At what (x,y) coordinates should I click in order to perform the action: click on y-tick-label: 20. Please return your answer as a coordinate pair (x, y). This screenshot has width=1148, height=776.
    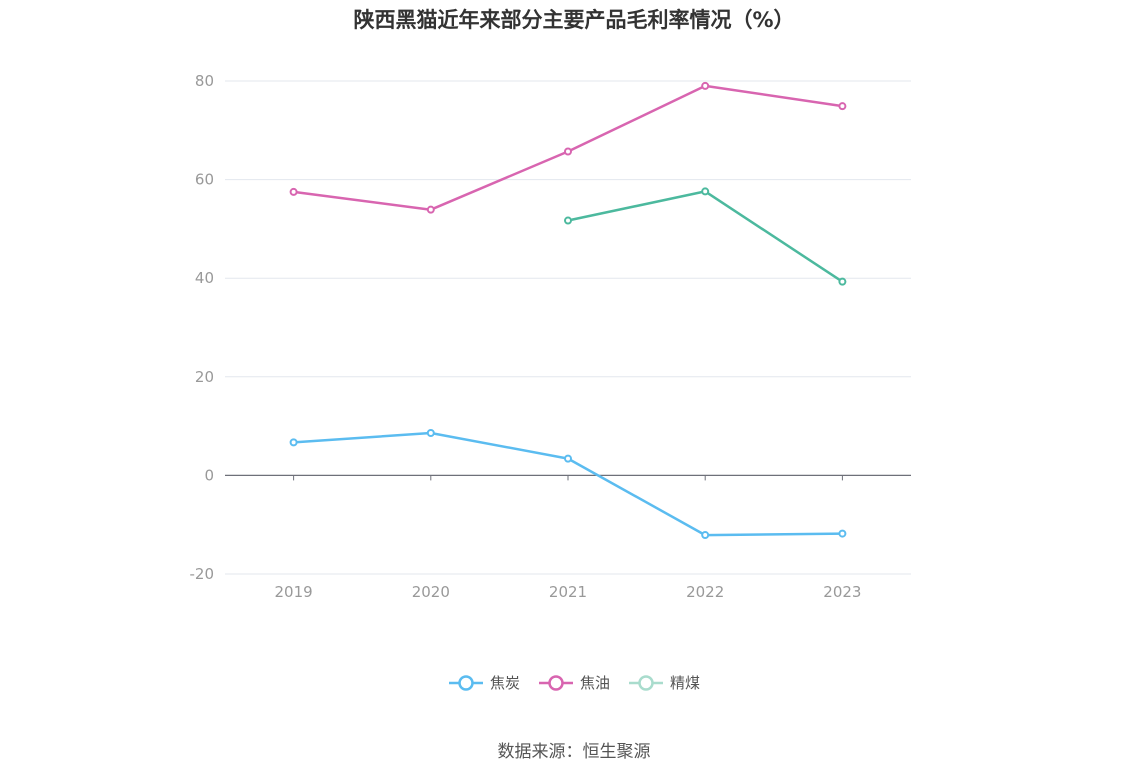
    Looking at the image, I should click on (204, 377).